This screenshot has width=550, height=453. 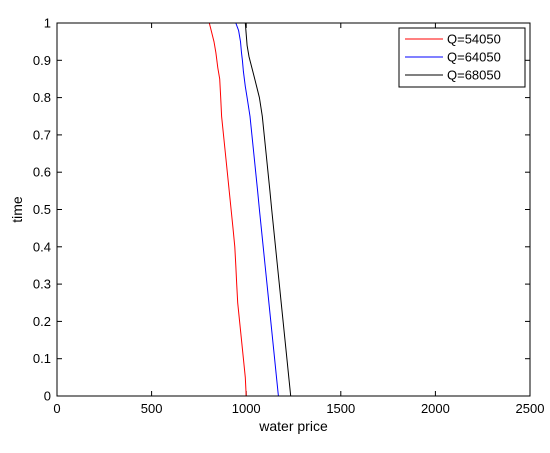 I want to click on y-tick-label: 1, so click(x=47, y=23).